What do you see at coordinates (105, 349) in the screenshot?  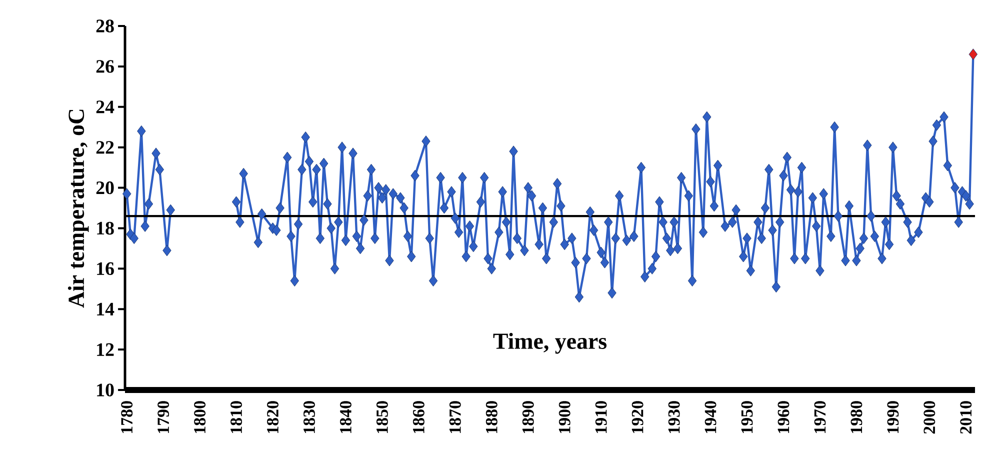 I see `y-tick-label: 12` at bounding box center [105, 349].